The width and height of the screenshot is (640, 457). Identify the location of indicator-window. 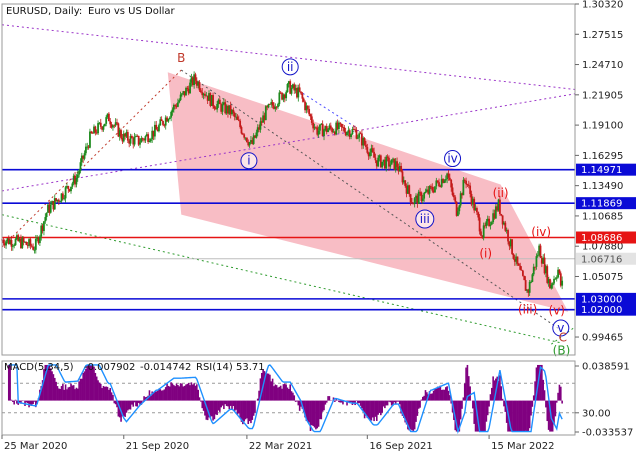
(288, 399).